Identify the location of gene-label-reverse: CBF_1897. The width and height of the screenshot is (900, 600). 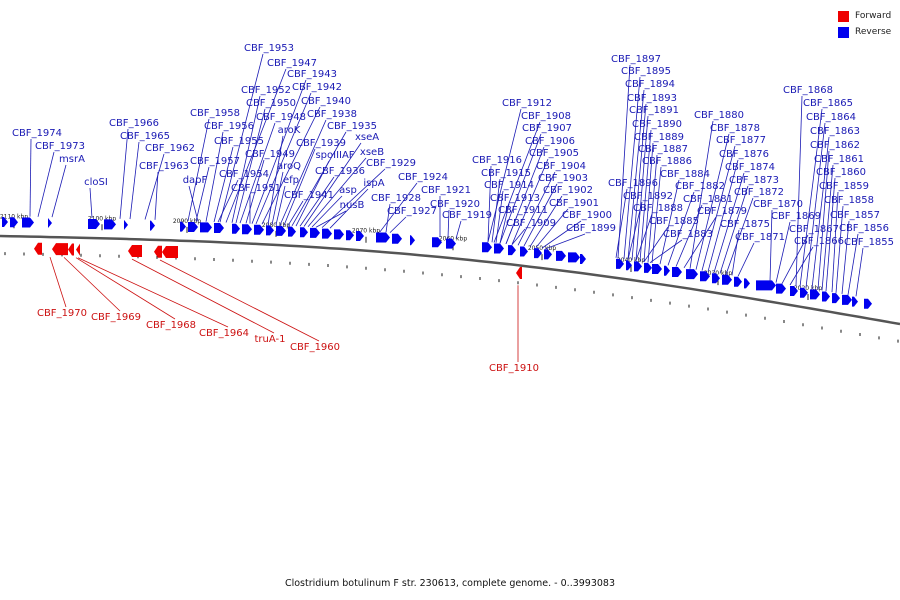
(636, 59).